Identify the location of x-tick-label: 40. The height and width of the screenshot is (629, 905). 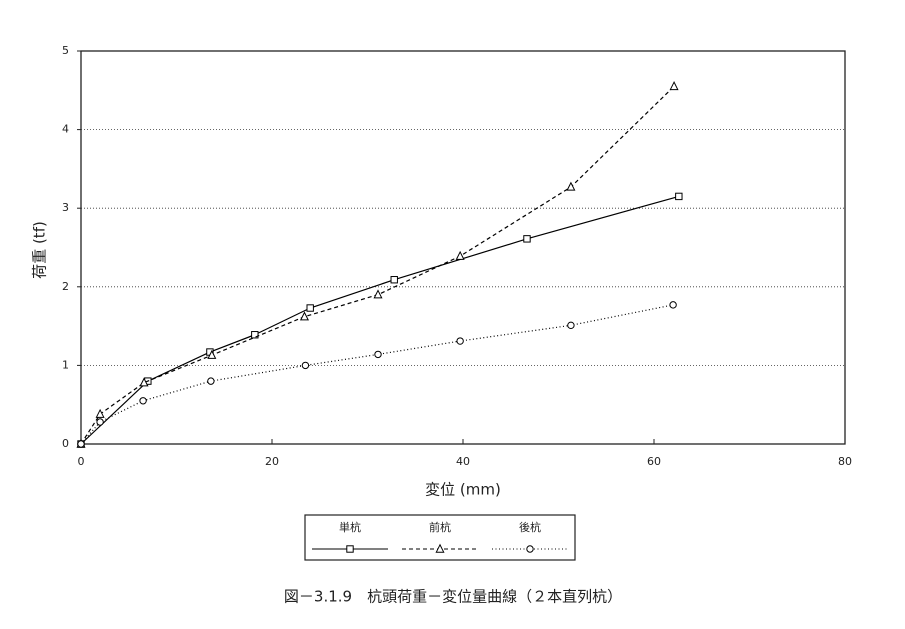
(463, 461).